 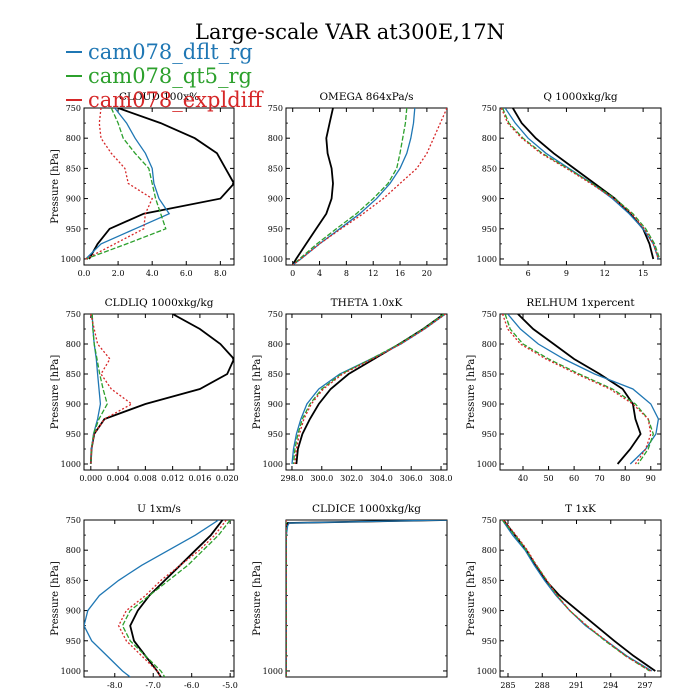 I want to click on x-tick-label: 298.0, so click(x=292, y=478).